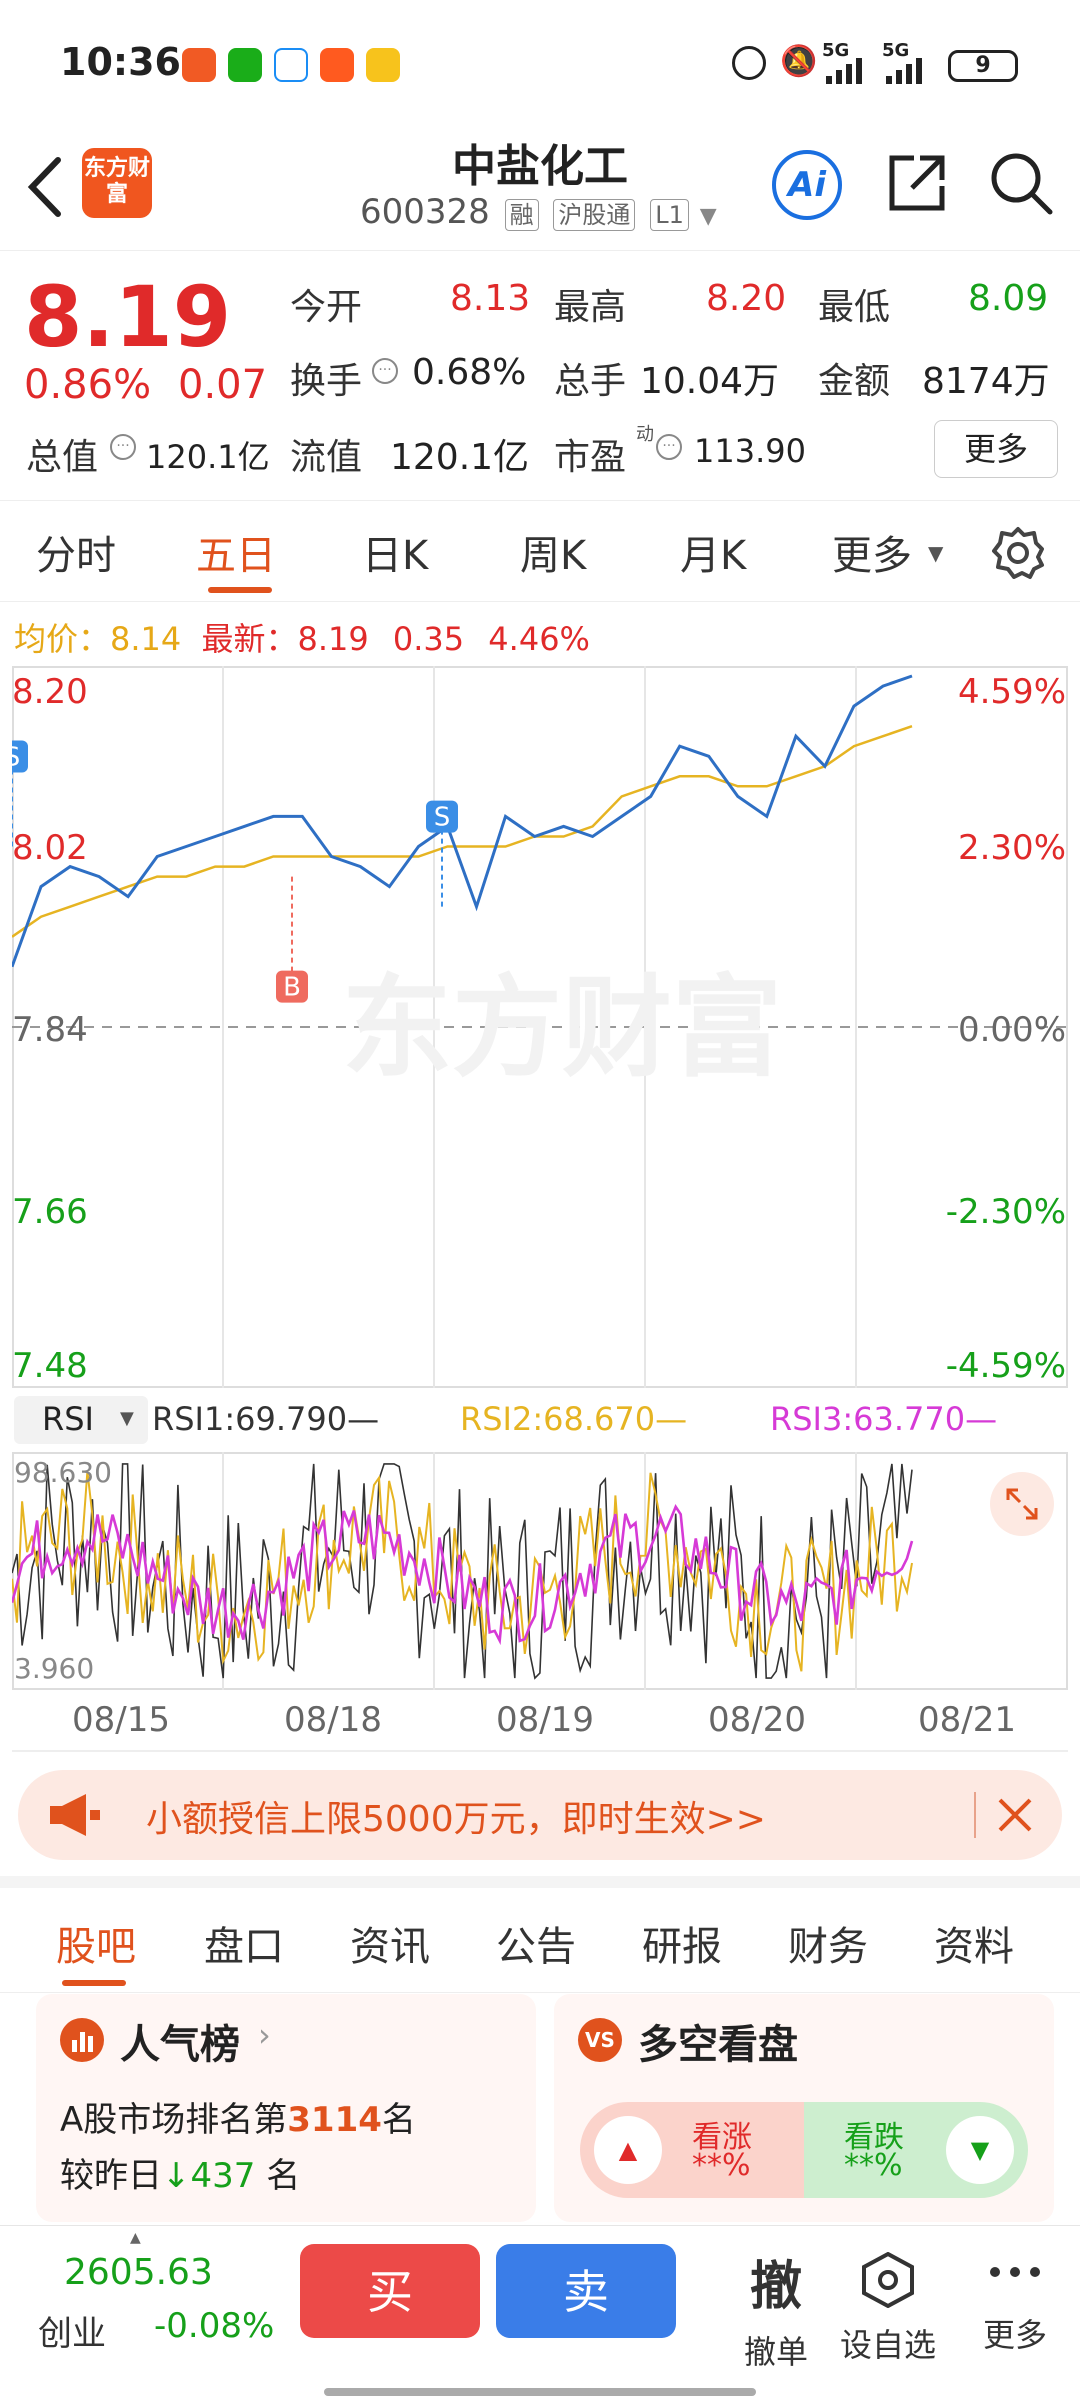 The width and height of the screenshot is (1080, 2401). Describe the element at coordinates (63, 1472) in the screenshot. I see `rsi-max-label: 98.630` at that location.